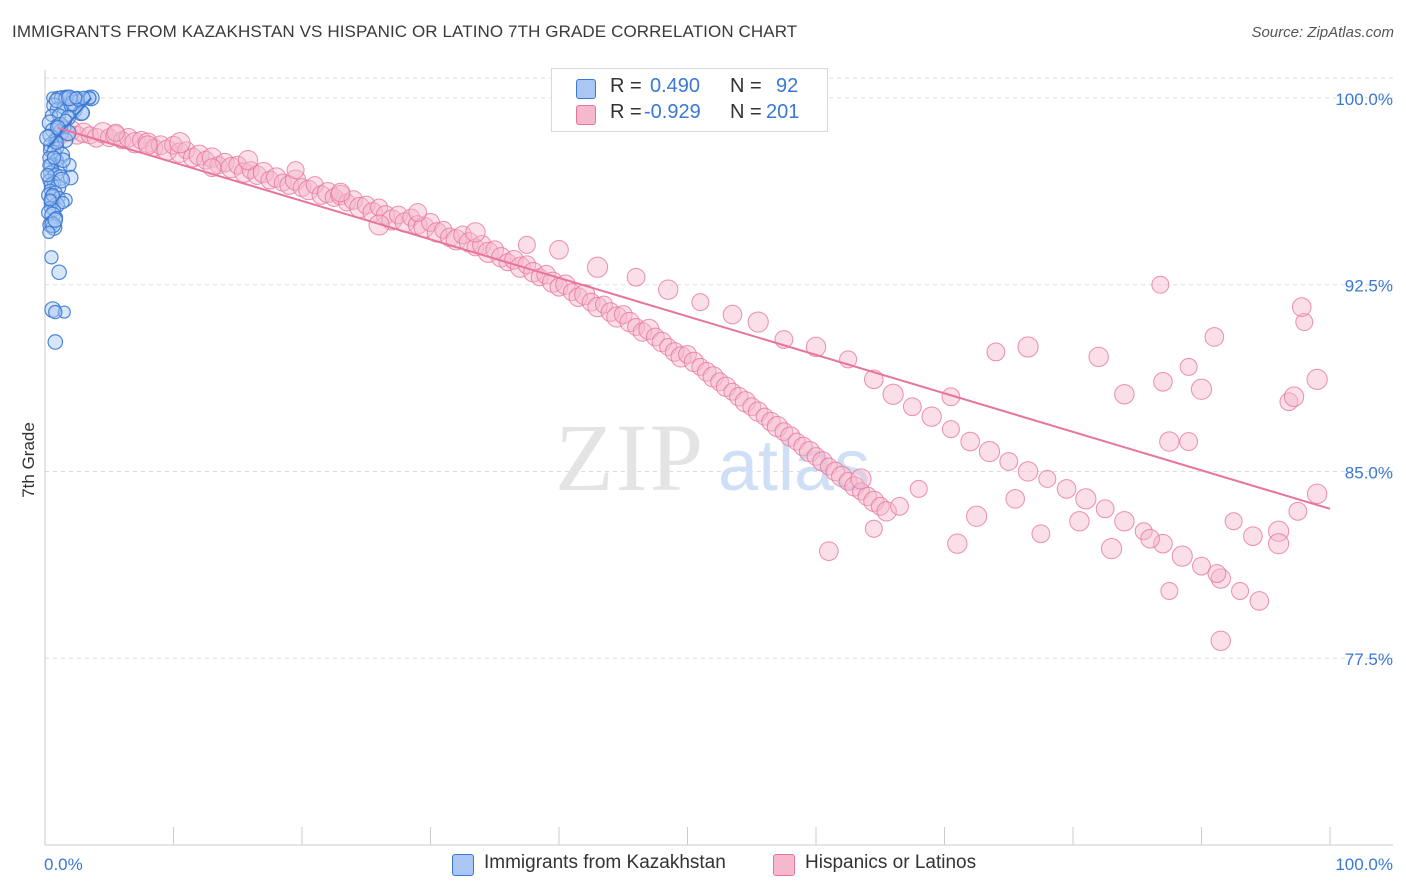 The width and height of the screenshot is (1406, 892). What do you see at coordinates (1369, 472) in the screenshot?
I see `y-tick-label: 85.0%` at bounding box center [1369, 472].